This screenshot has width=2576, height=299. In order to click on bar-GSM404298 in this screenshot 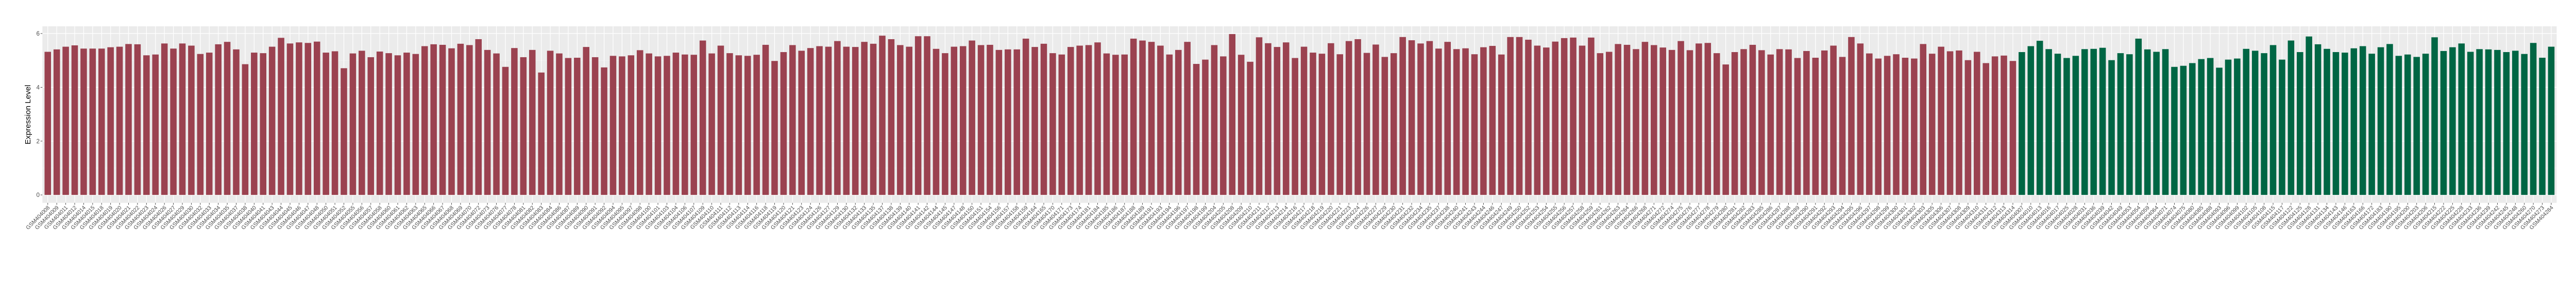, I will do `click(1878, 126)`.